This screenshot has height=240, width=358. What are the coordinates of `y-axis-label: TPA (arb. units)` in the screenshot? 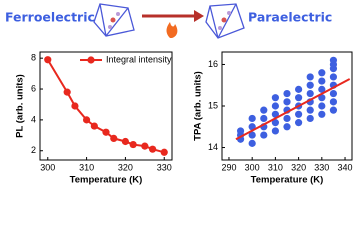 It's located at (198, 106).